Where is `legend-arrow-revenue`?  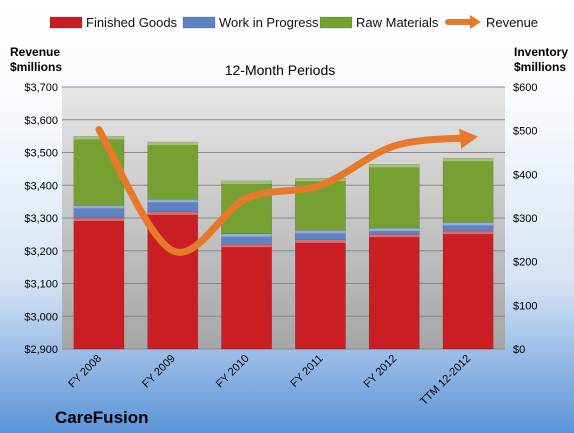 legend-arrow-revenue is located at coordinates (475, 22).